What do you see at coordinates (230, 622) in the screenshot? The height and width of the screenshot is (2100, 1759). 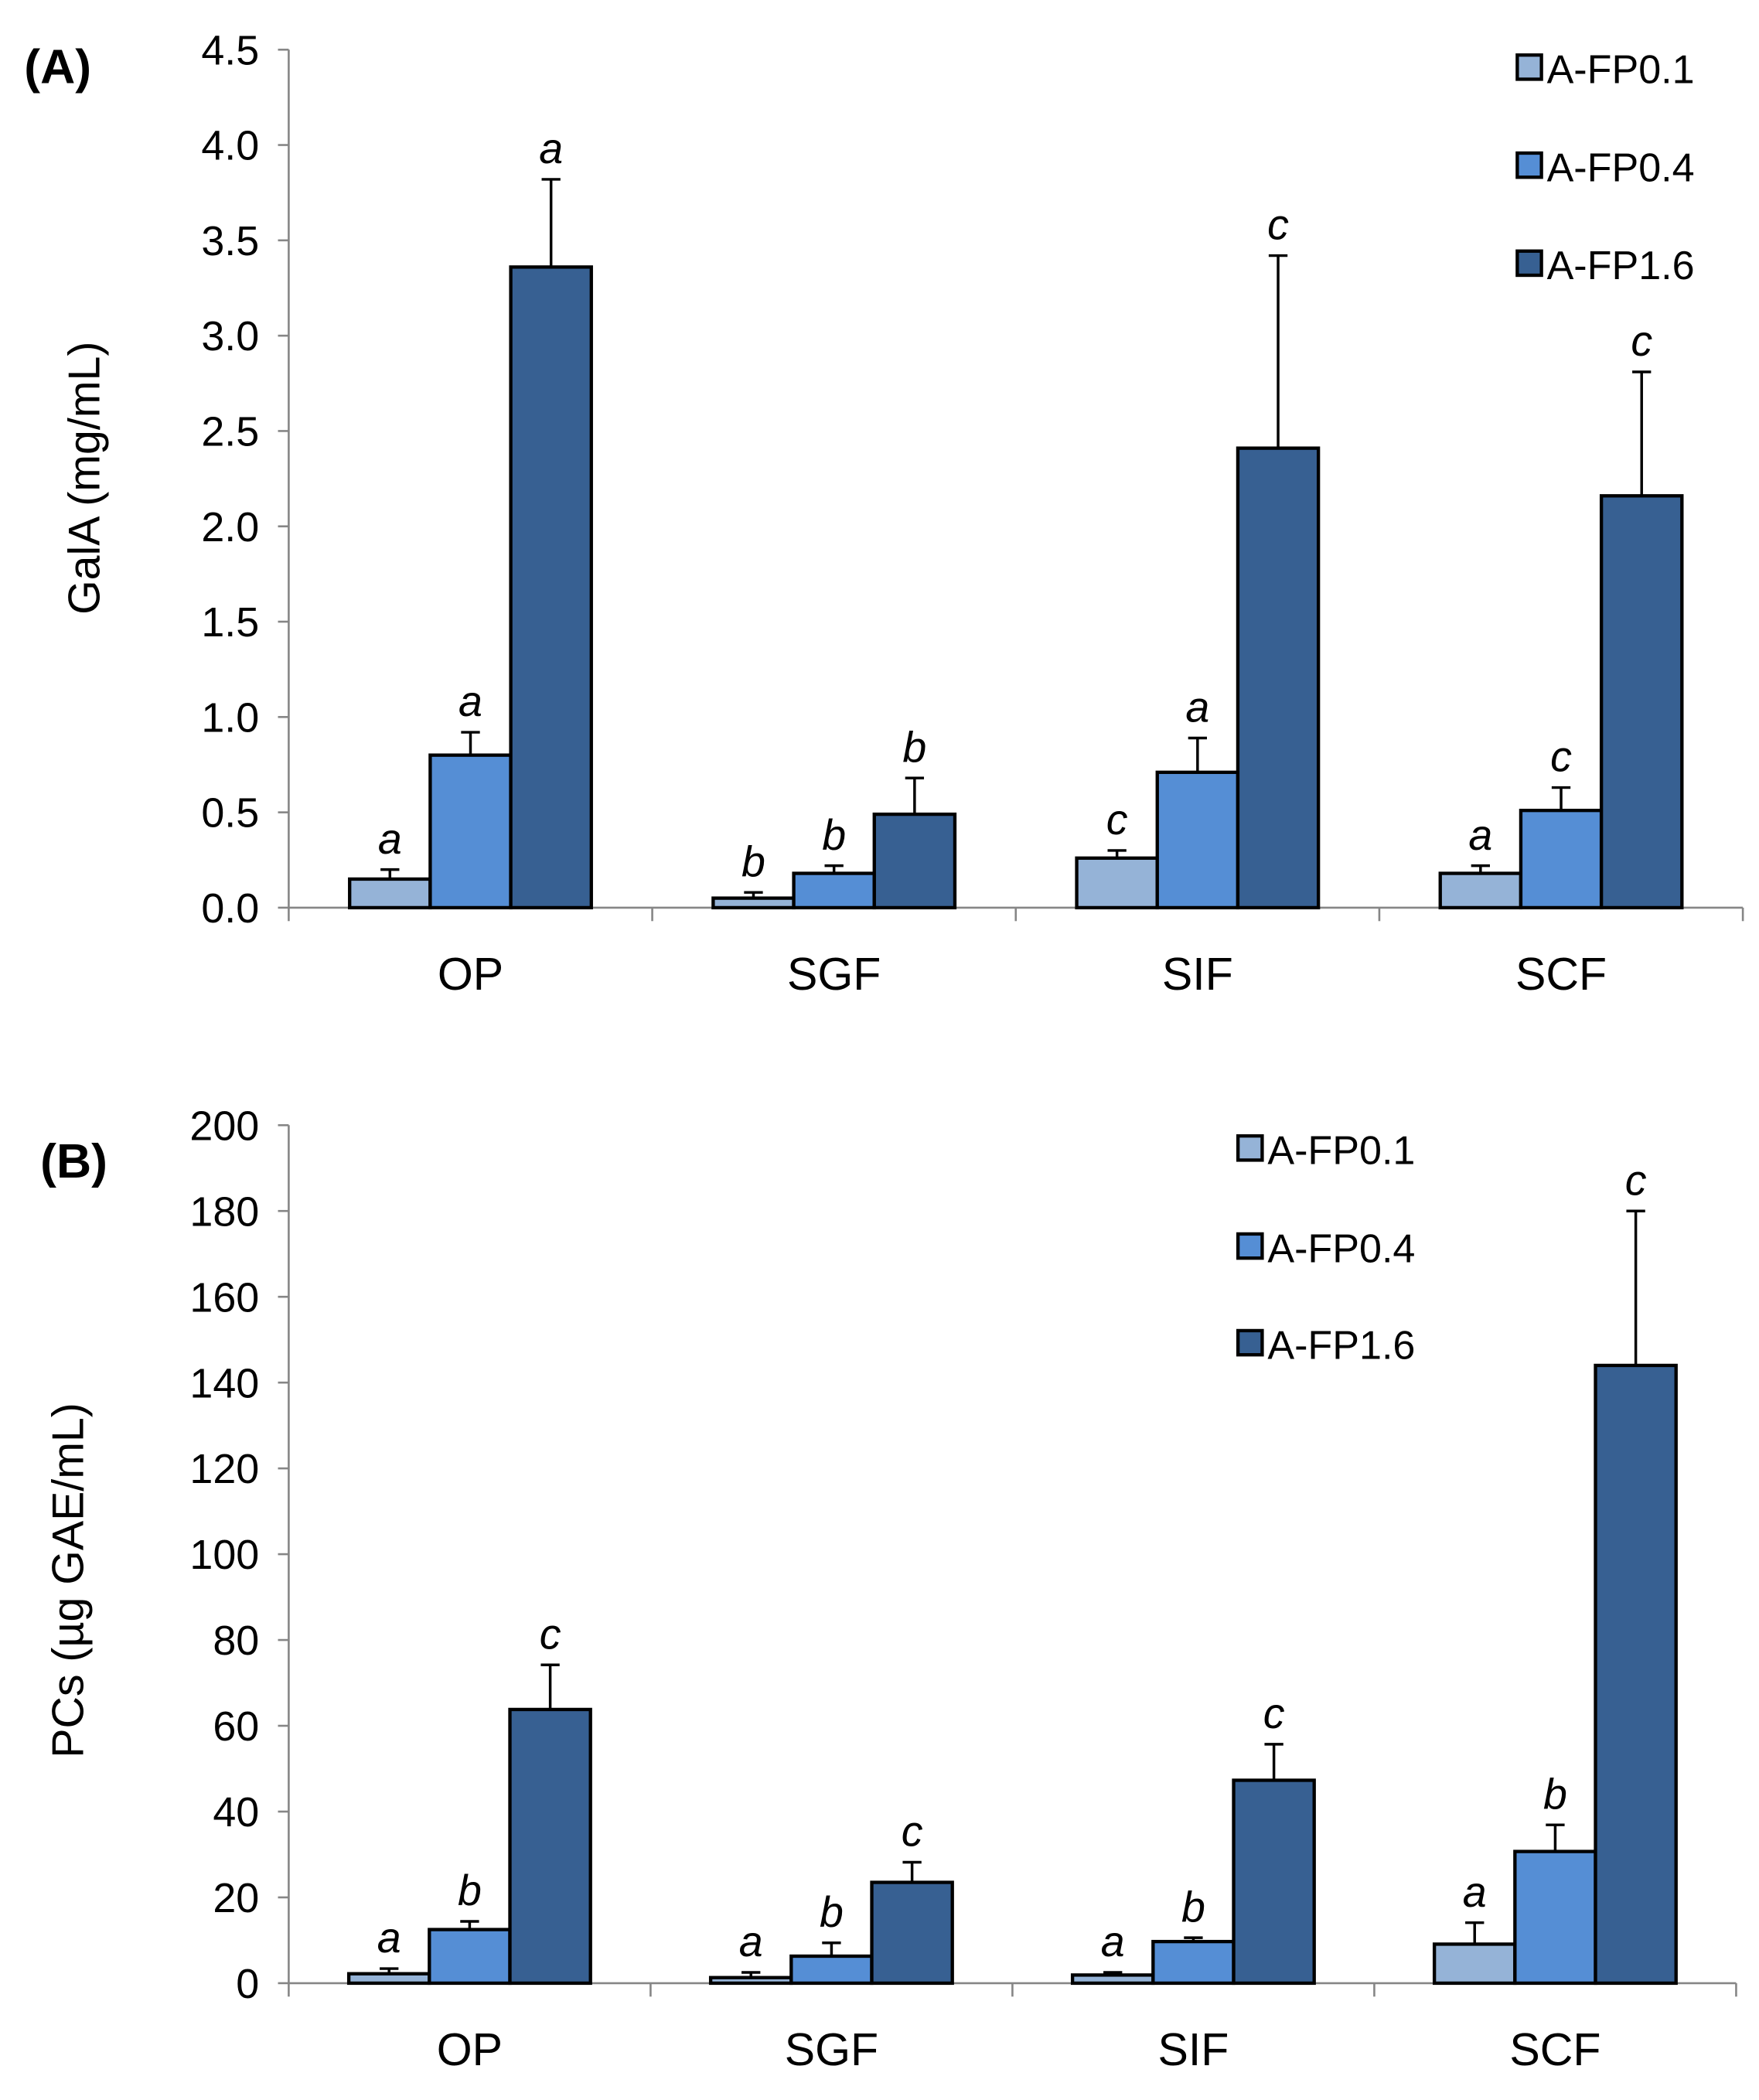 I see `y-tick-label: 1.5` at bounding box center [230, 622].